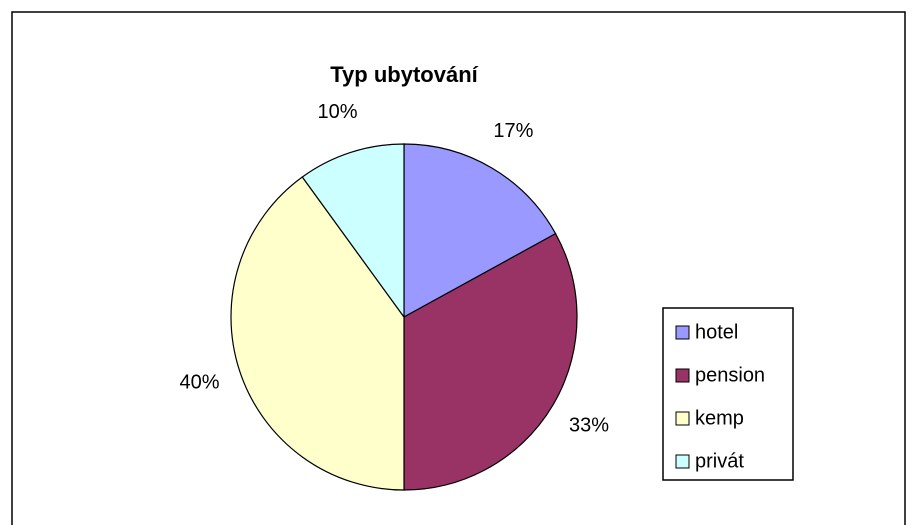 This screenshot has height=525, width=919. I want to click on data-label: 33%, so click(589, 426).